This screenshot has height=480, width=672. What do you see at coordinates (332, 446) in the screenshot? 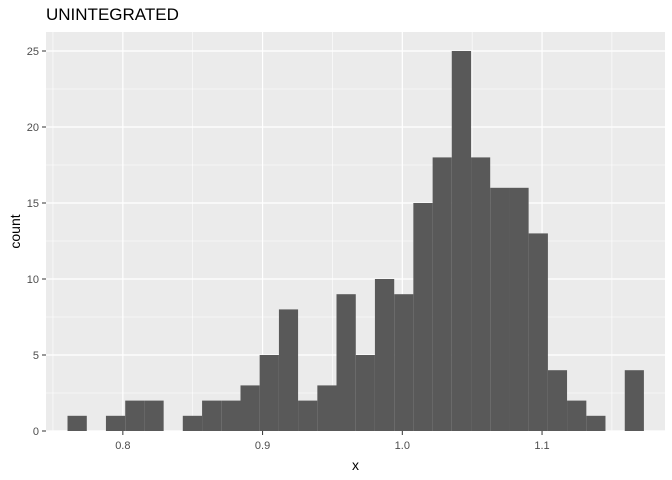
I see `x-axis-tick-labels: 0.8 0.9 1.0 1.1` at bounding box center [332, 446].